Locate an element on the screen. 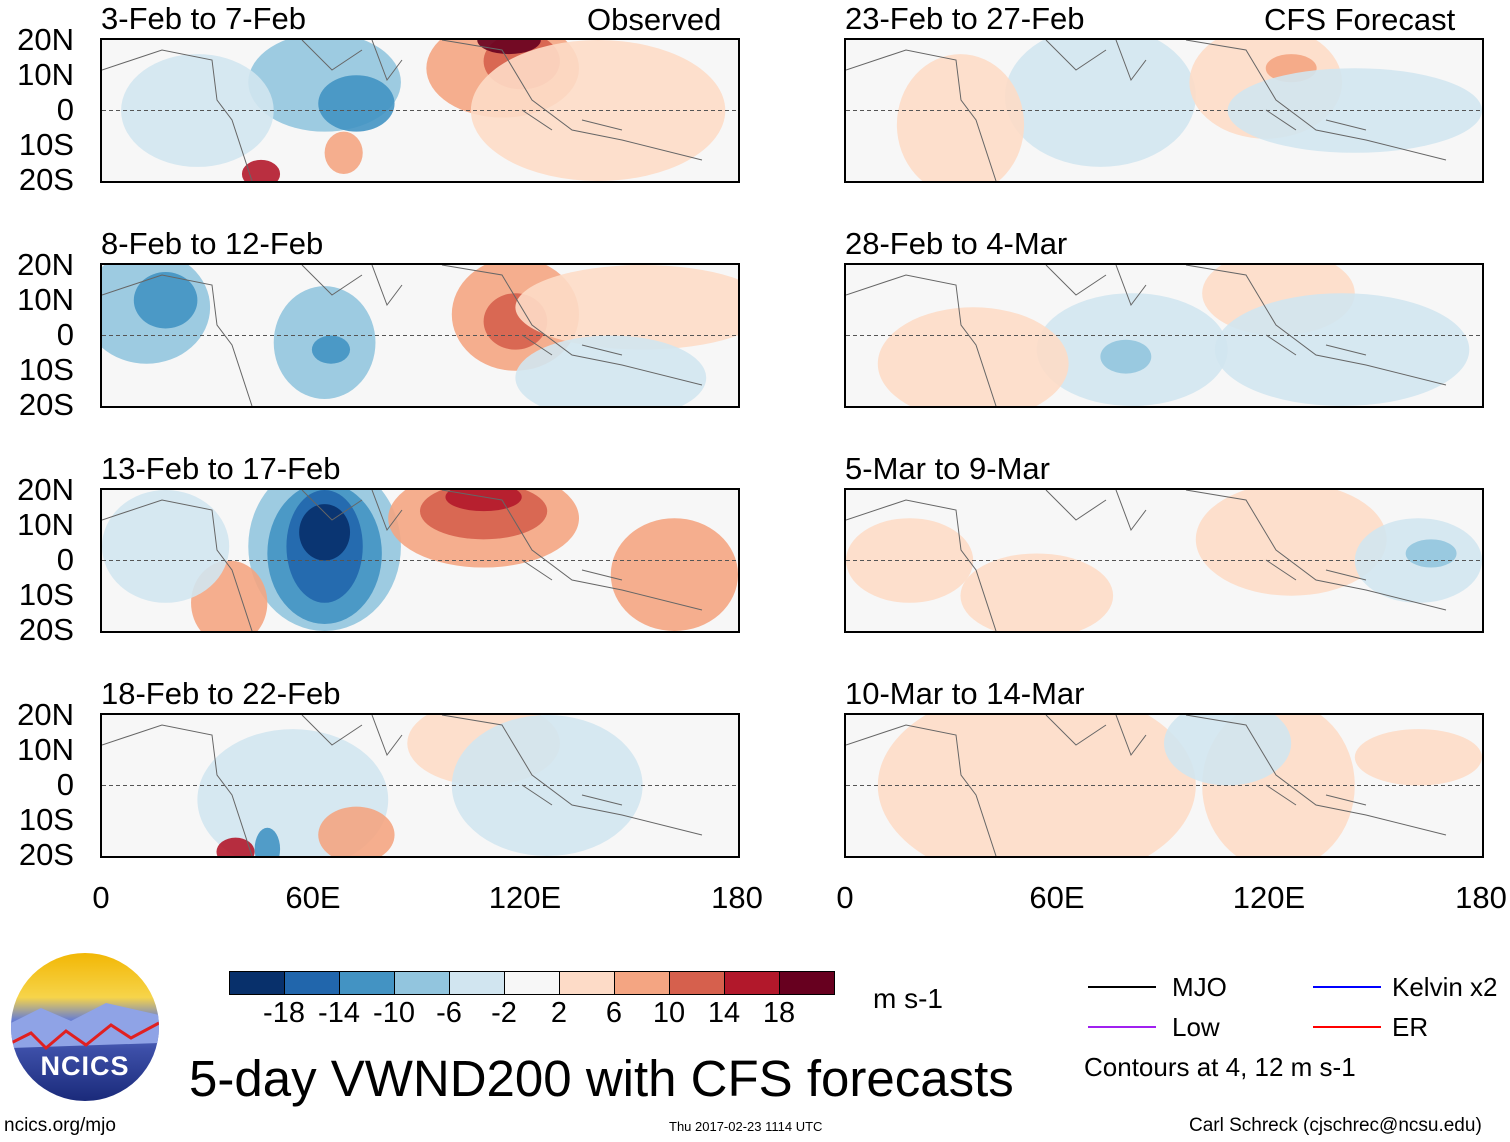  panel-title: 3-Feb to 7-Feb is located at coordinates (204, 18).